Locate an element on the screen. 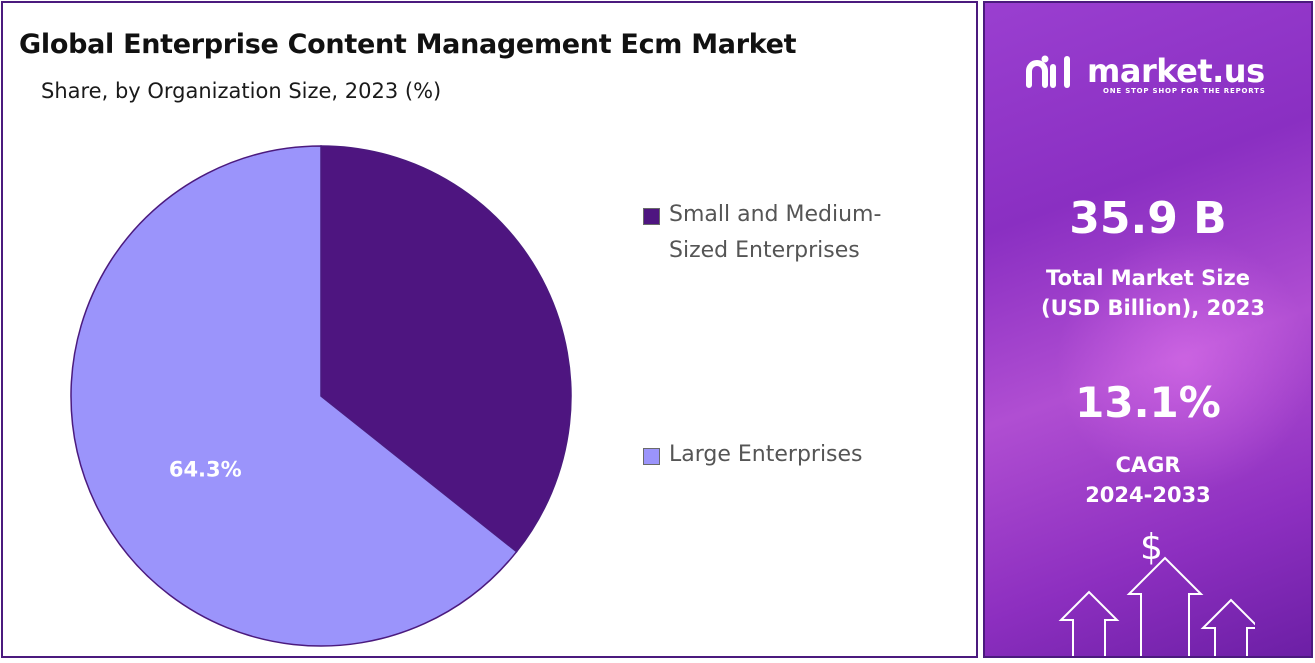 The height and width of the screenshot is (663, 1315). cagr-label: CAGR is located at coordinates (1148, 465).